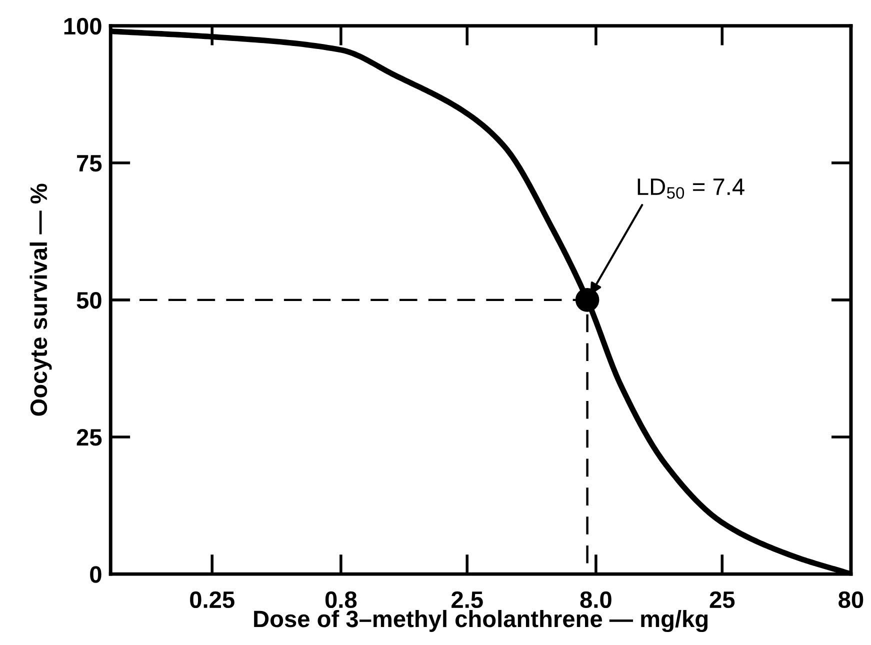 The width and height of the screenshot is (871, 645). What do you see at coordinates (89, 163) in the screenshot?
I see `y-tick-label: 75` at bounding box center [89, 163].